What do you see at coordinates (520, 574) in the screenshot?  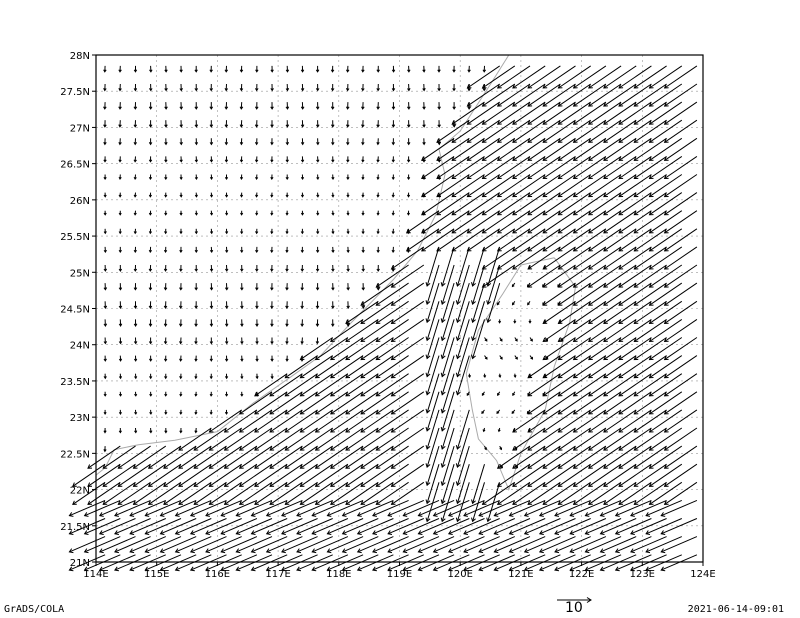 I see `x-tick-label: 121E` at bounding box center [520, 574].